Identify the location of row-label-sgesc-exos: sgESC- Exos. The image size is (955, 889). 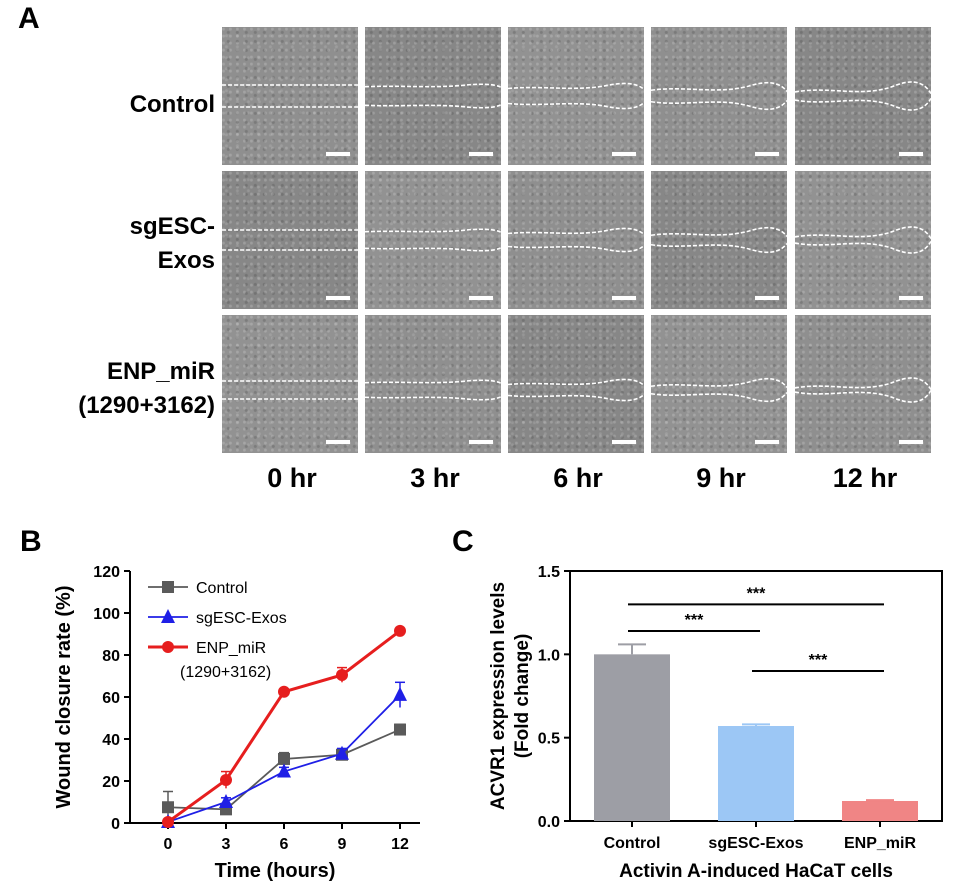
(172, 244).